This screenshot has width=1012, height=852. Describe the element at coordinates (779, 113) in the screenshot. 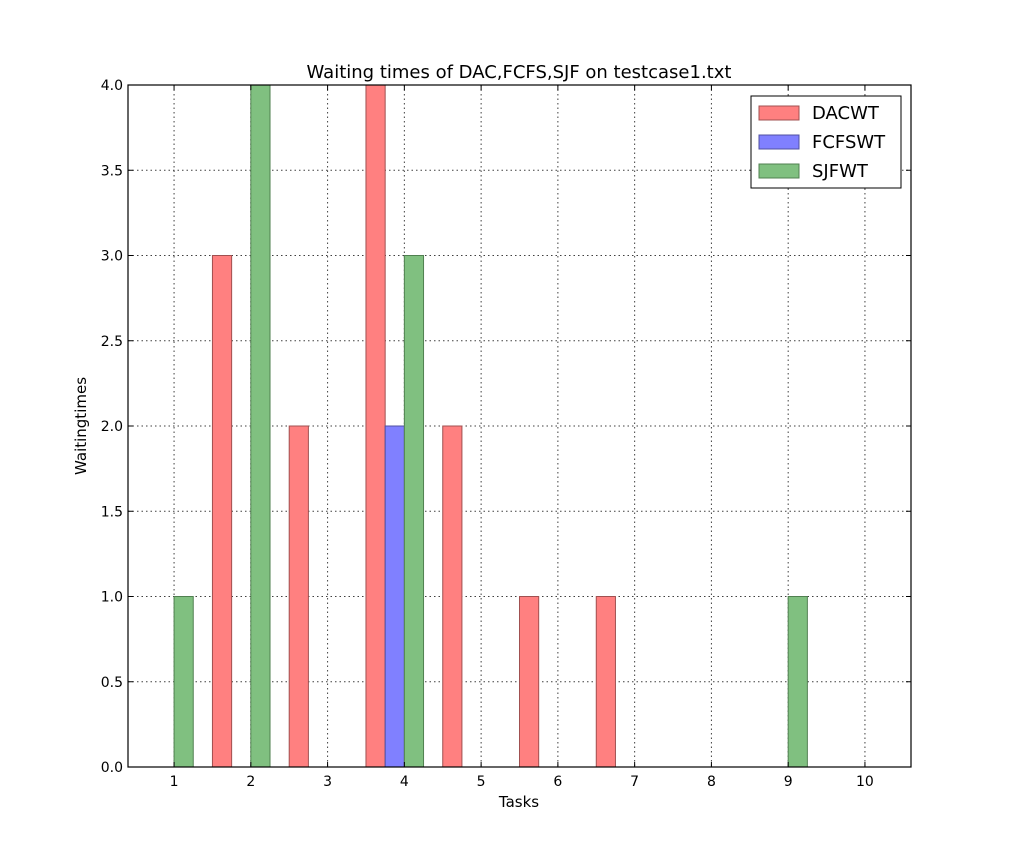

I see `legend-swatch-dacwt` at that location.